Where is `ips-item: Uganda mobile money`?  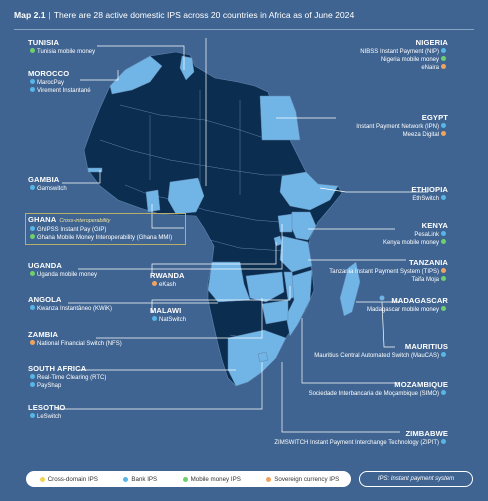
ips-item: Uganda mobile money is located at coordinates (67, 275).